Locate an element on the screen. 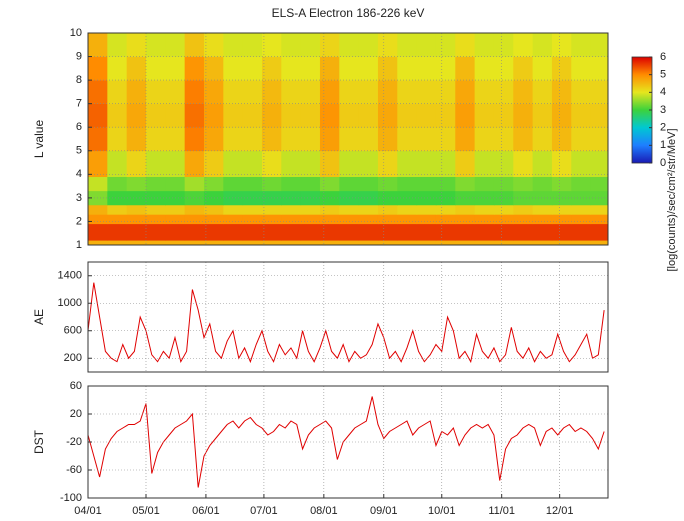  data-line is located at coordinates (346, 323).